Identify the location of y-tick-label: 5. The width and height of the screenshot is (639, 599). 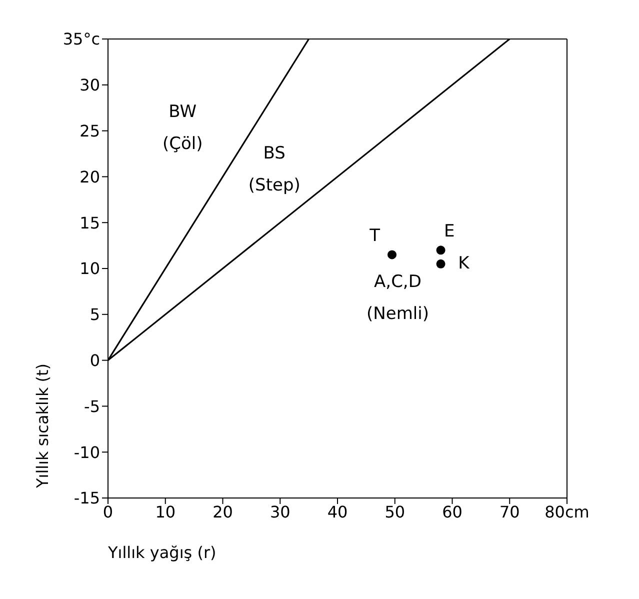
(95, 314).